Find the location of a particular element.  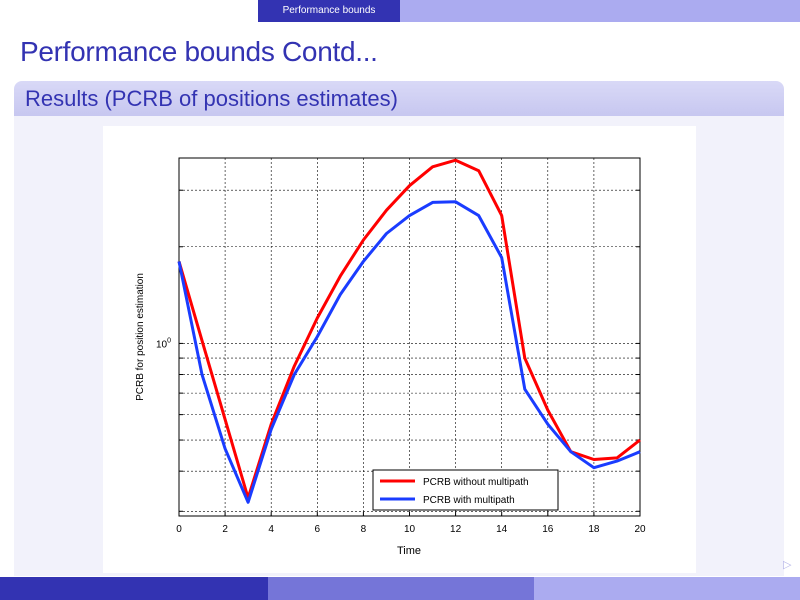

y-tick-label: 100 is located at coordinates (163, 343).